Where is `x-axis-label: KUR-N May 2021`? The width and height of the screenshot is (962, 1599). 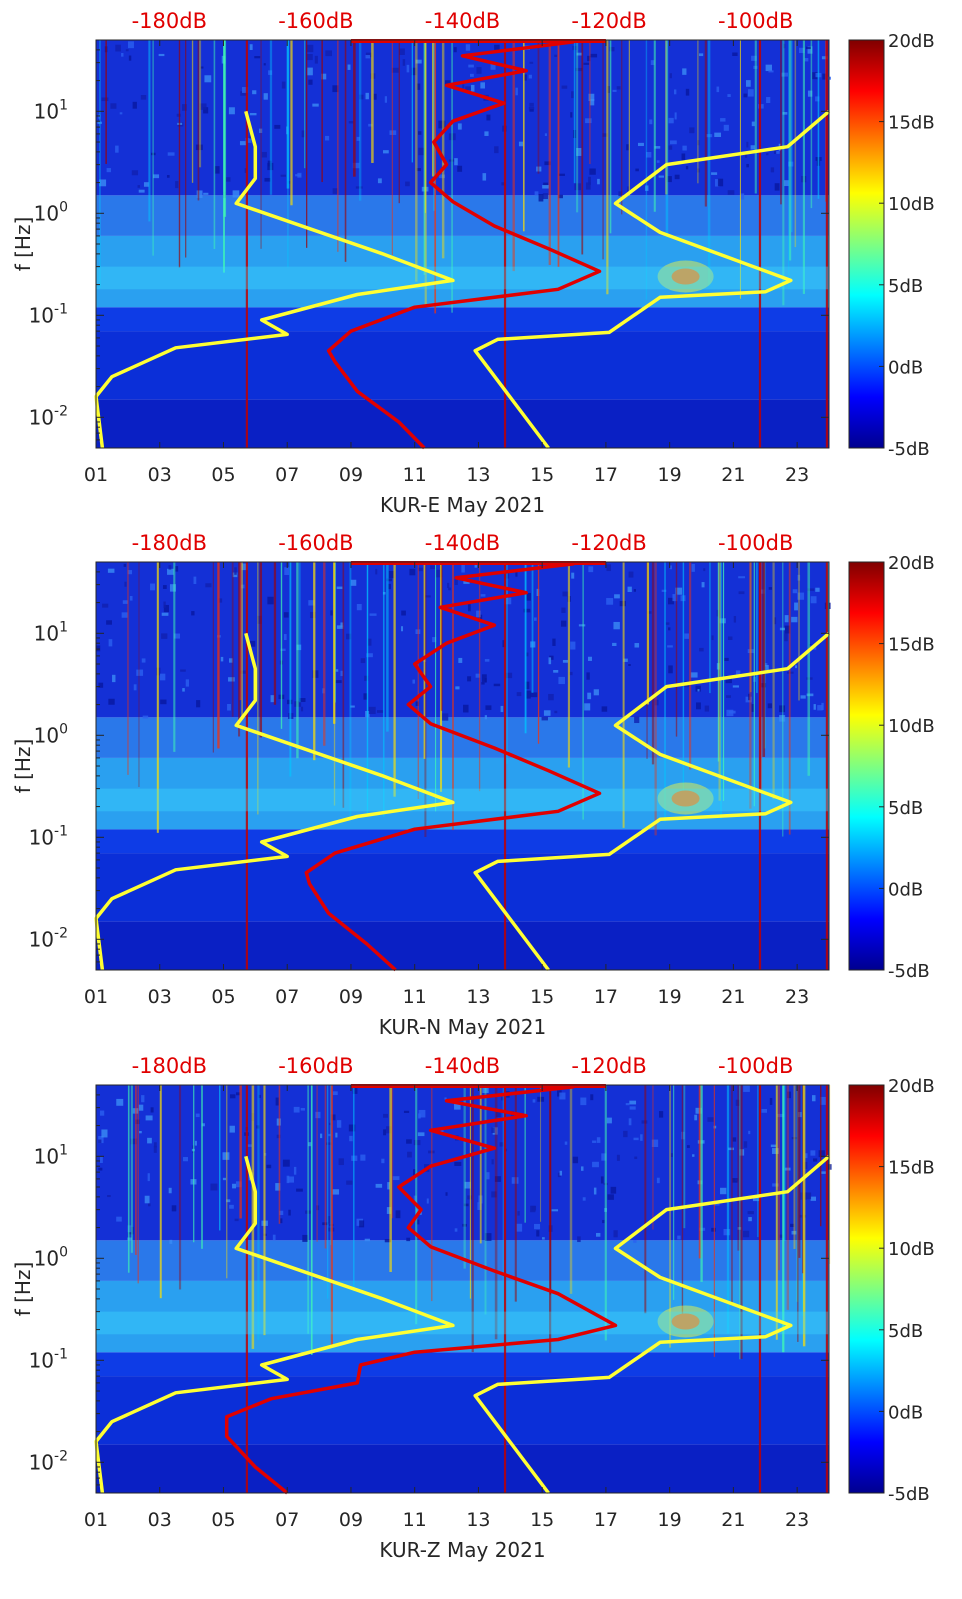 x-axis-label: KUR-N May 2021 is located at coordinates (462, 1027).